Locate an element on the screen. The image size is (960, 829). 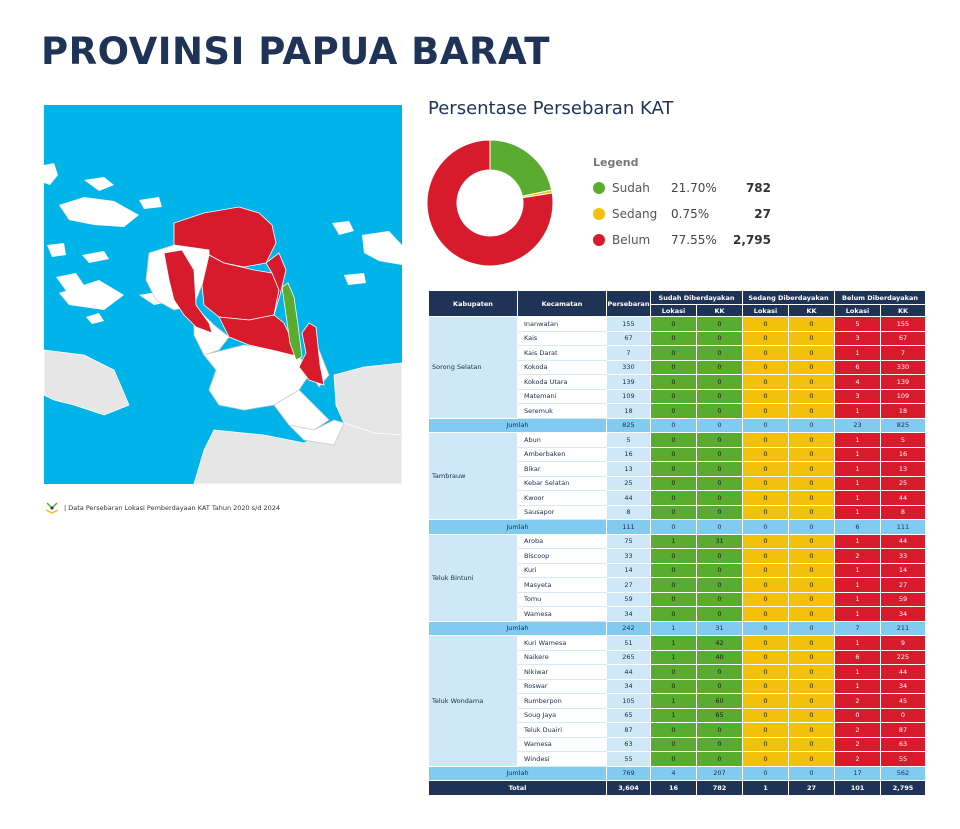
header-persebaran: Persebaran is located at coordinates (628, 303).